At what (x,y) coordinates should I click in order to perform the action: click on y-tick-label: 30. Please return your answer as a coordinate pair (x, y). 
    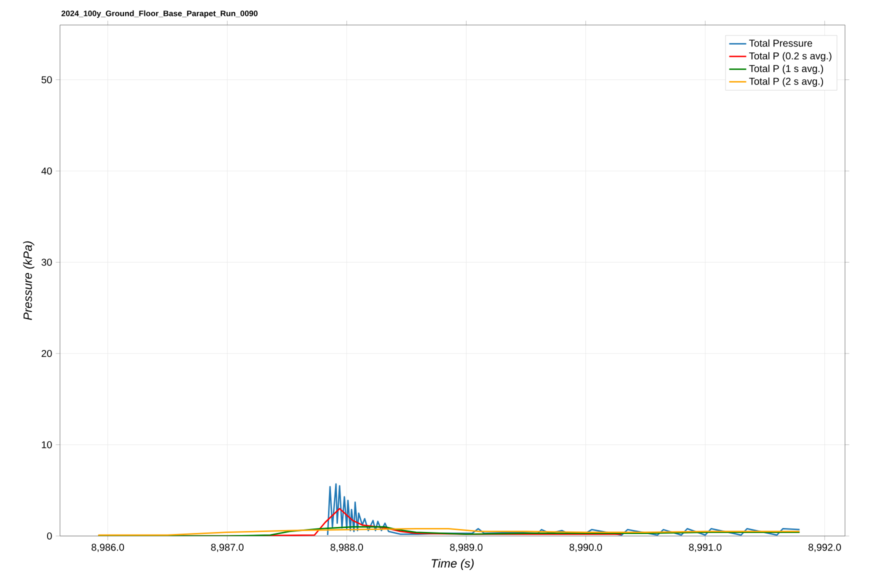
    Looking at the image, I should click on (47, 262).